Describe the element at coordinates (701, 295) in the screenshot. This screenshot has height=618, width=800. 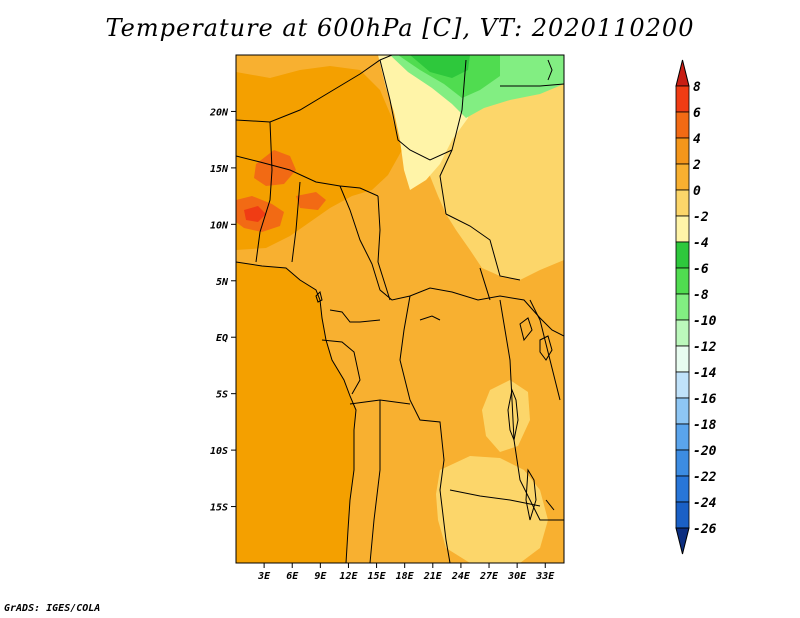
I see `colorbar-label: -8` at that location.